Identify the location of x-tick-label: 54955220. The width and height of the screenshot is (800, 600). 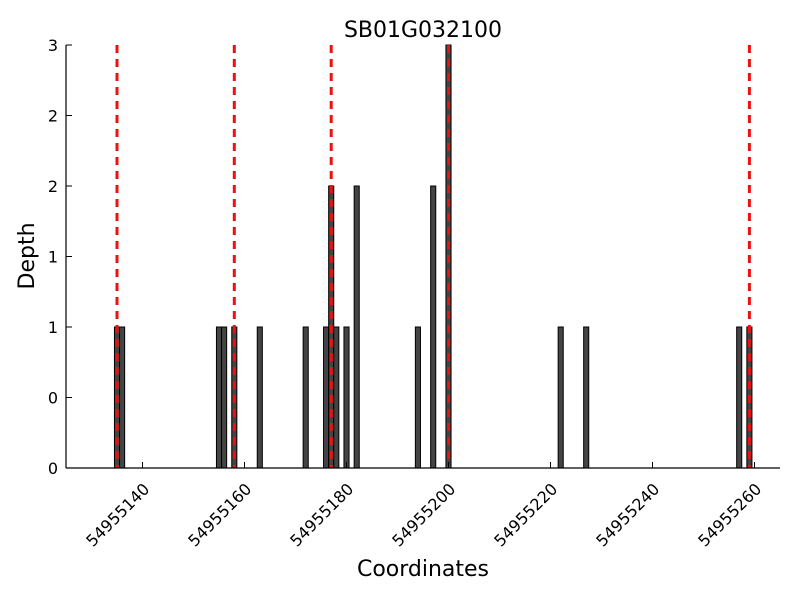
(525, 514).